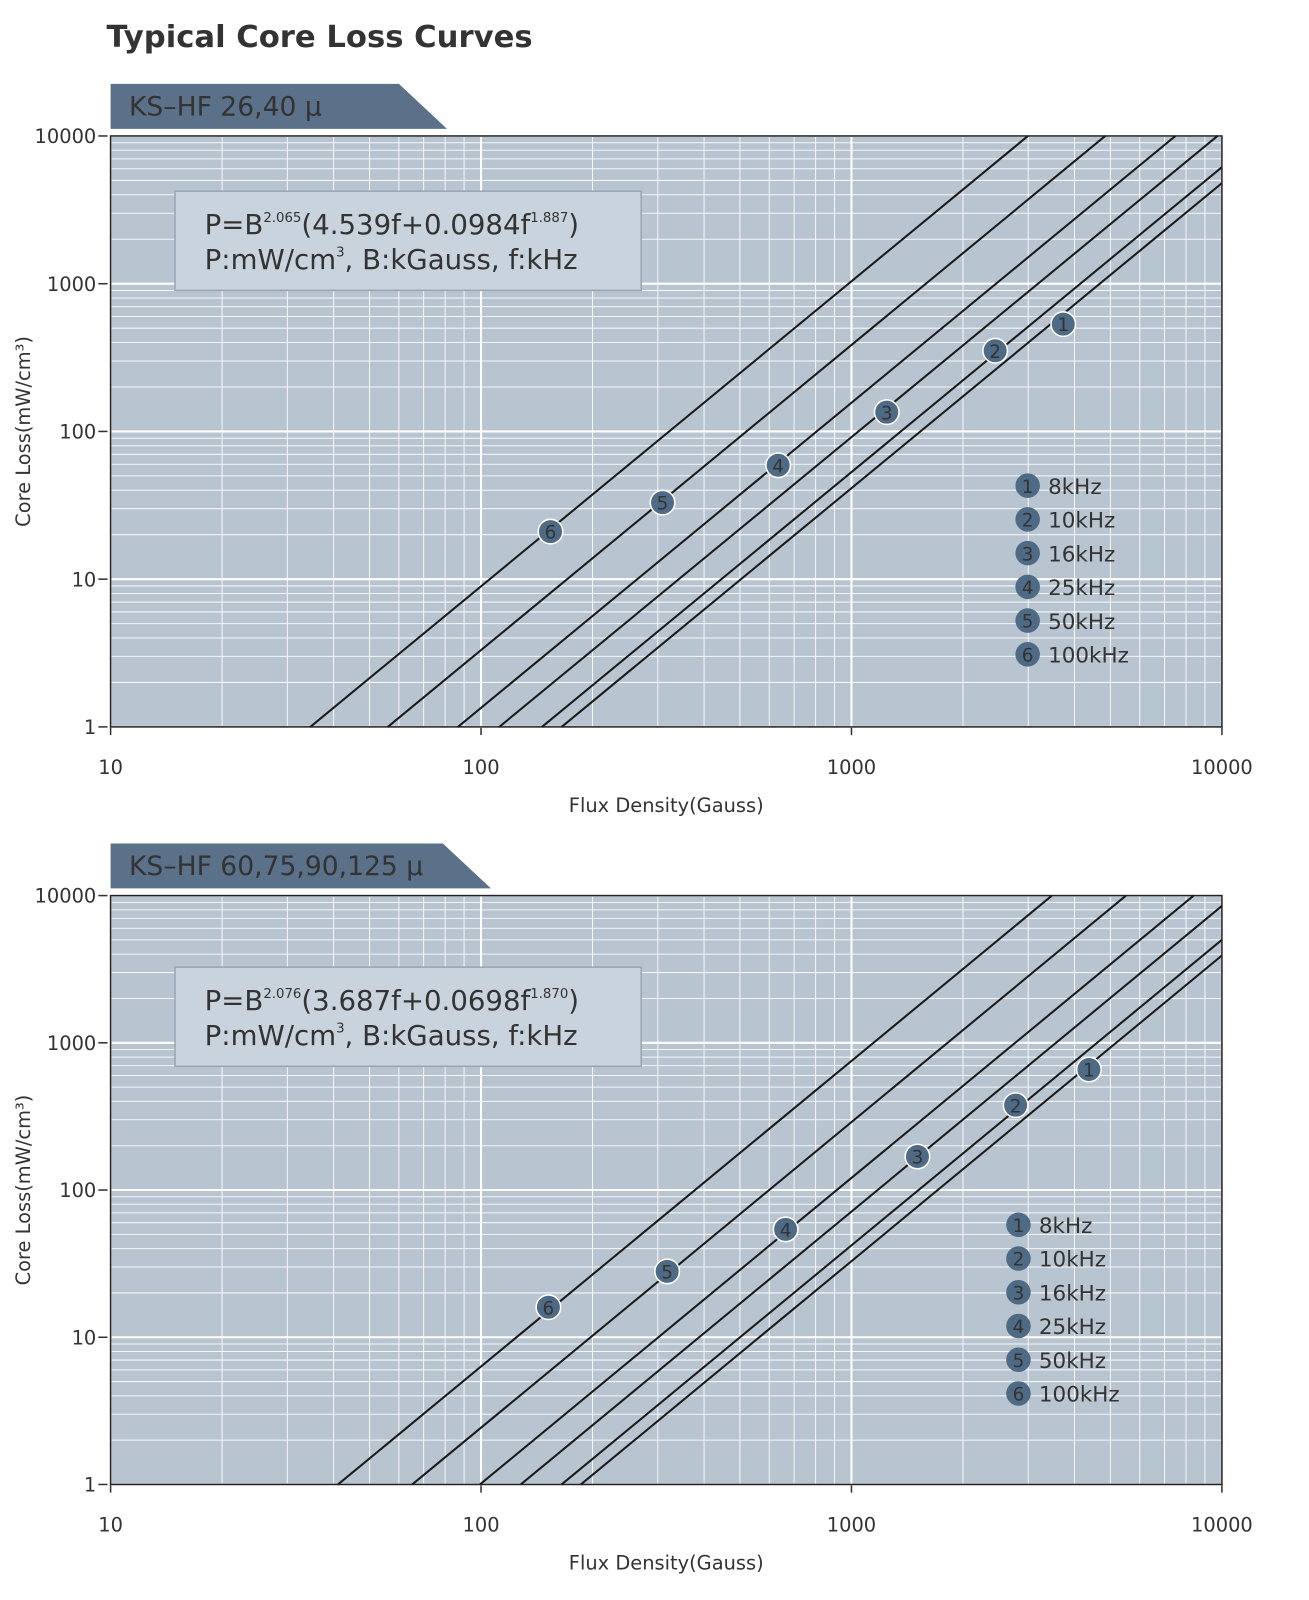 This screenshot has height=1600, width=1309. I want to click on legend-label: 100kHz, so click(1088, 655).